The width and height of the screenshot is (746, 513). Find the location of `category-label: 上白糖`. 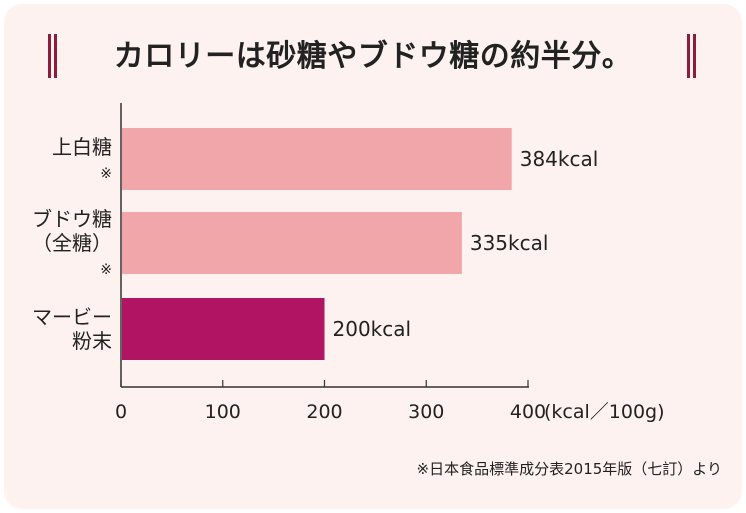

category-label: 上白糖 is located at coordinates (82, 147).